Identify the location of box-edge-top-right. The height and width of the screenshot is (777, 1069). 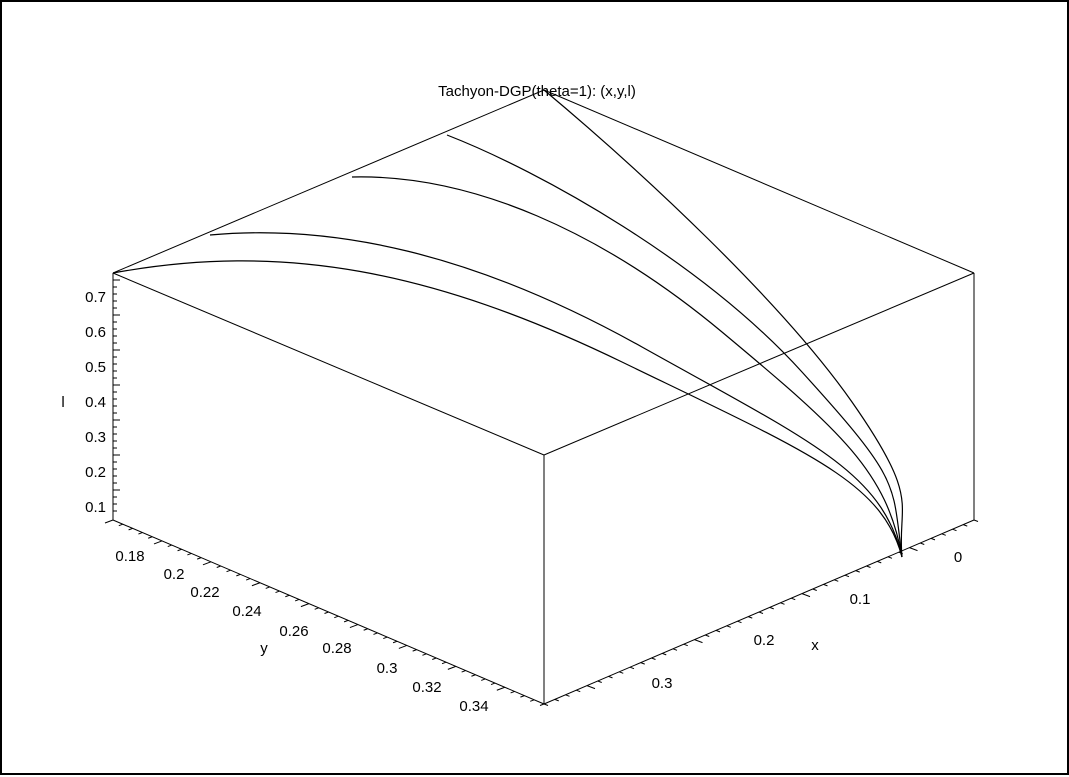
(759, 181).